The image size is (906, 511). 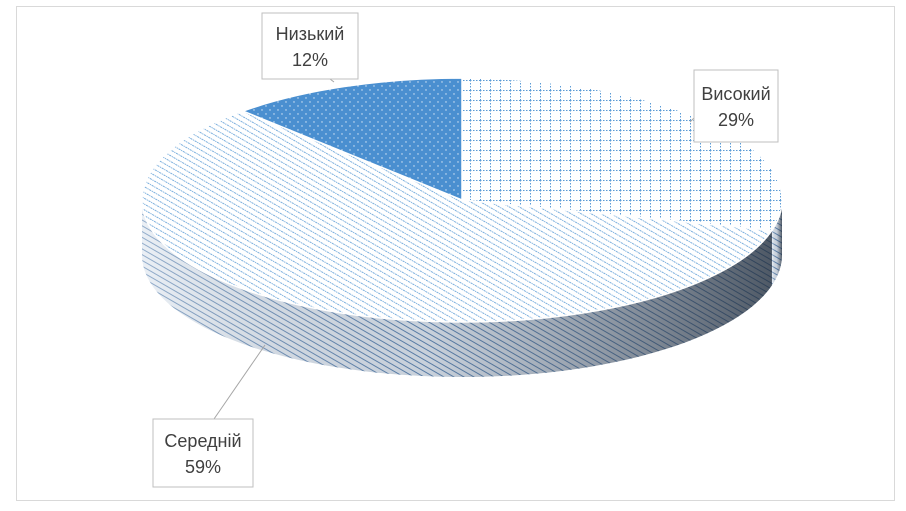 What do you see at coordinates (351, 139) in the screenshot?
I see `pie-slice-низький` at bounding box center [351, 139].